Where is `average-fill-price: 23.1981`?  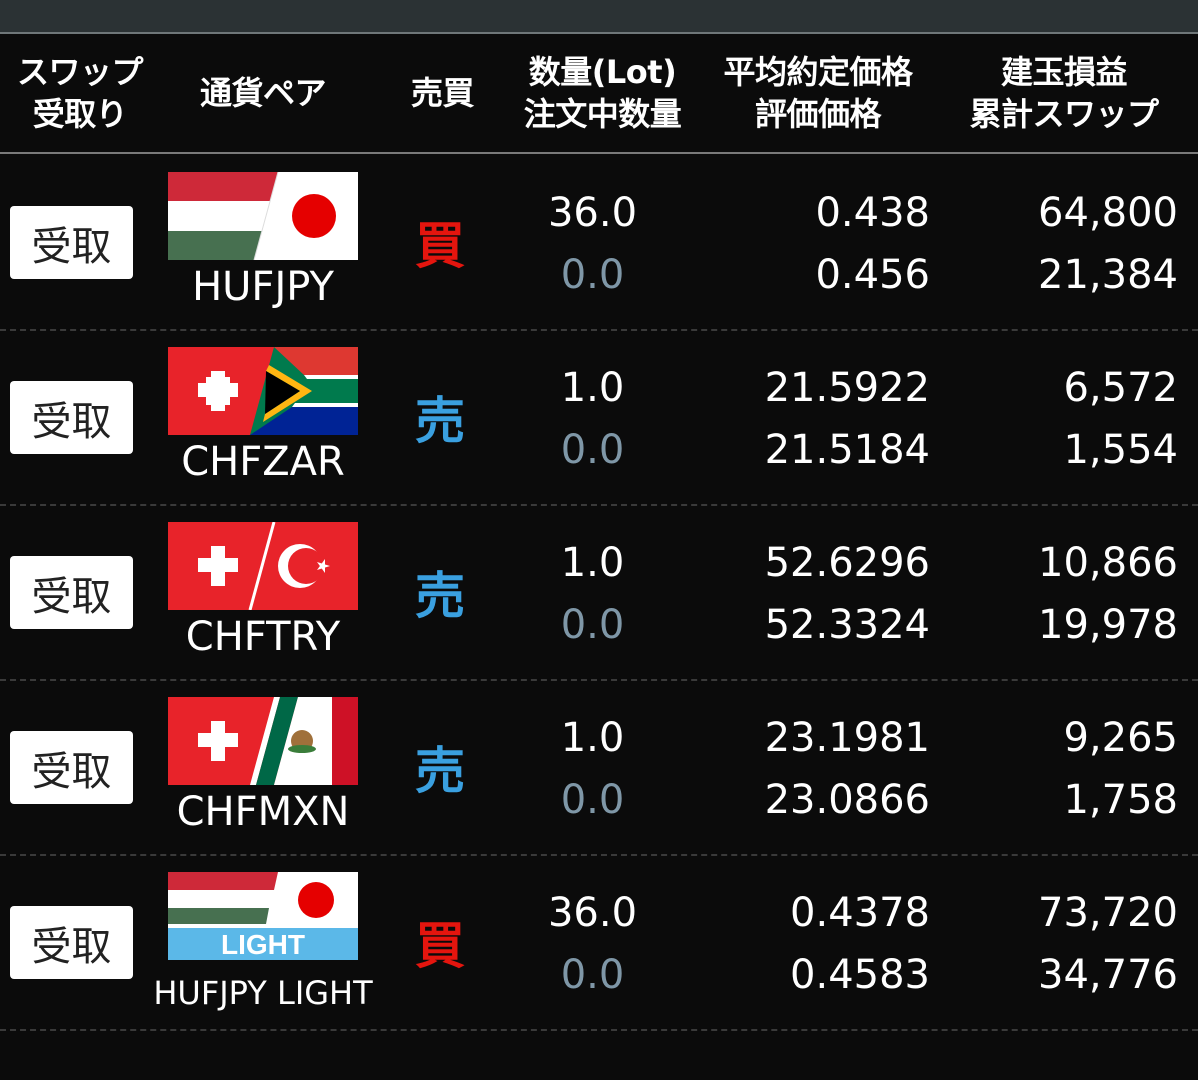 average-fill-price: 23.1981 is located at coordinates (847, 738).